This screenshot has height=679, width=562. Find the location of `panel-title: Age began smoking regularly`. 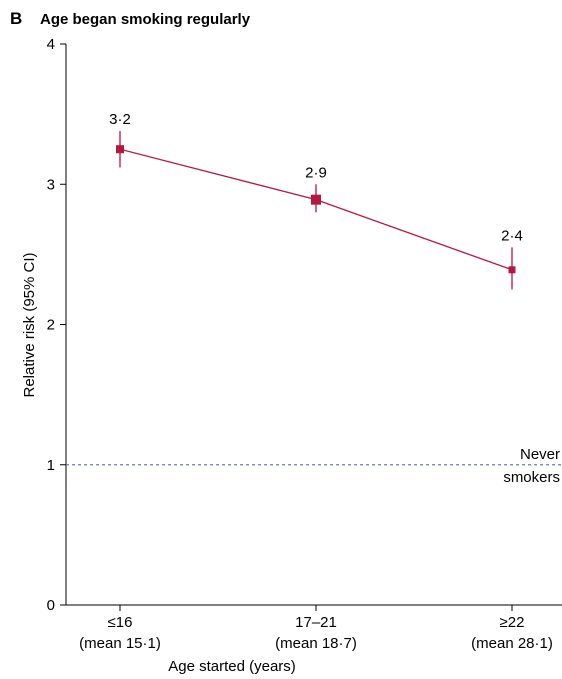

panel-title: Age began smoking regularly is located at coordinates (145, 19).